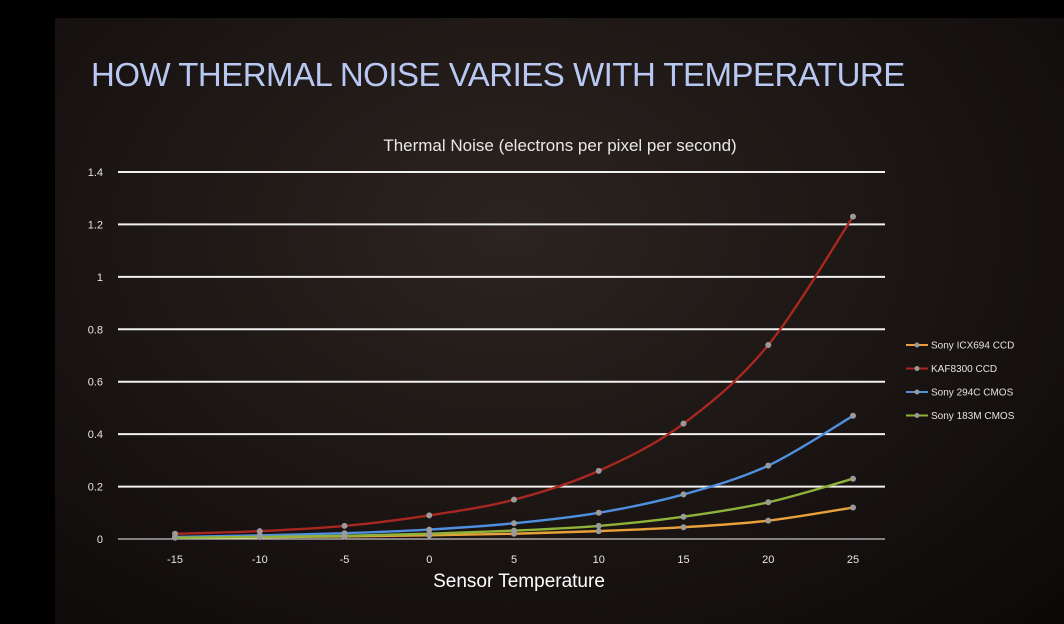  I want to click on y-tick-label: 0.6, so click(95, 383).